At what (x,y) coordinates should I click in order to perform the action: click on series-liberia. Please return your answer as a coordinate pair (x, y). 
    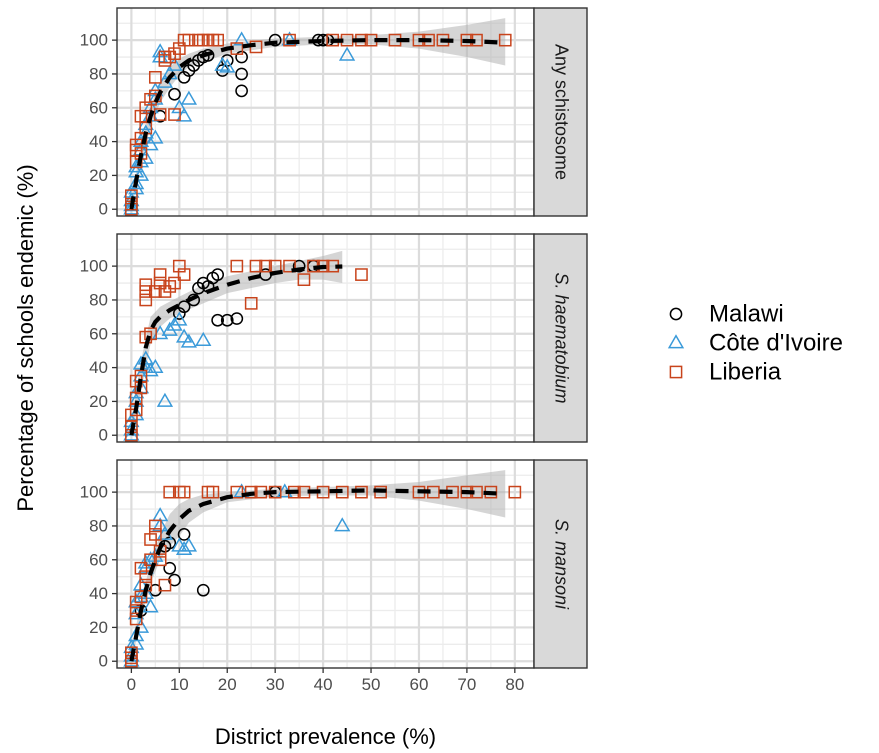
    Looking at the image, I should click on (318, 124).